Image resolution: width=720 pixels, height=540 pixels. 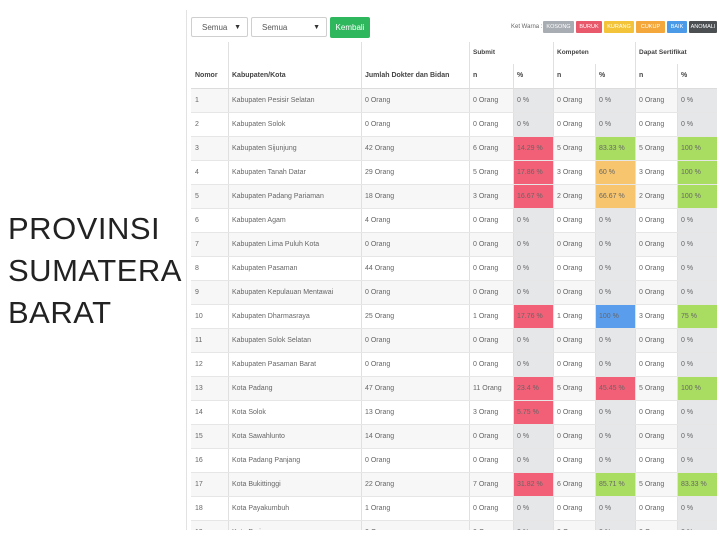 What do you see at coordinates (527, 27) in the screenshot?
I see `legend-label: Ket Warna :` at bounding box center [527, 27].